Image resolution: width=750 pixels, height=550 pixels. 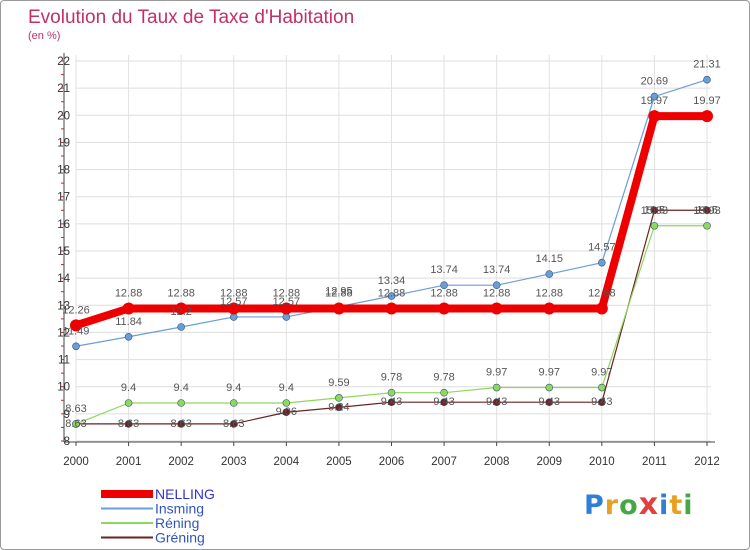 What do you see at coordinates (339, 292) in the screenshot?
I see `data-label: 12.95` at bounding box center [339, 292].